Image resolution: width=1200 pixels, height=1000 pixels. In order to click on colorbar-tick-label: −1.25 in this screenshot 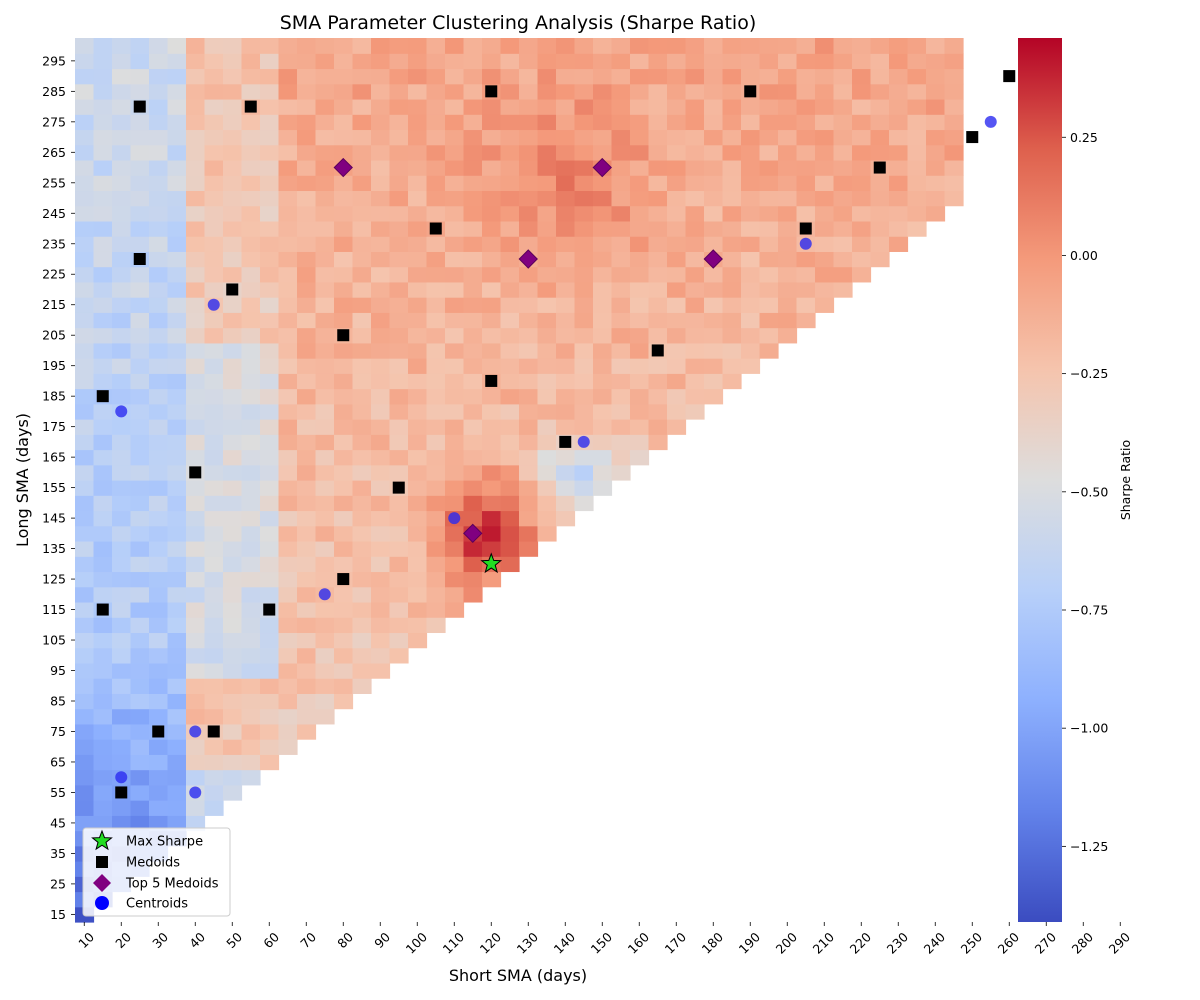, I will do `click(1089, 846)`.